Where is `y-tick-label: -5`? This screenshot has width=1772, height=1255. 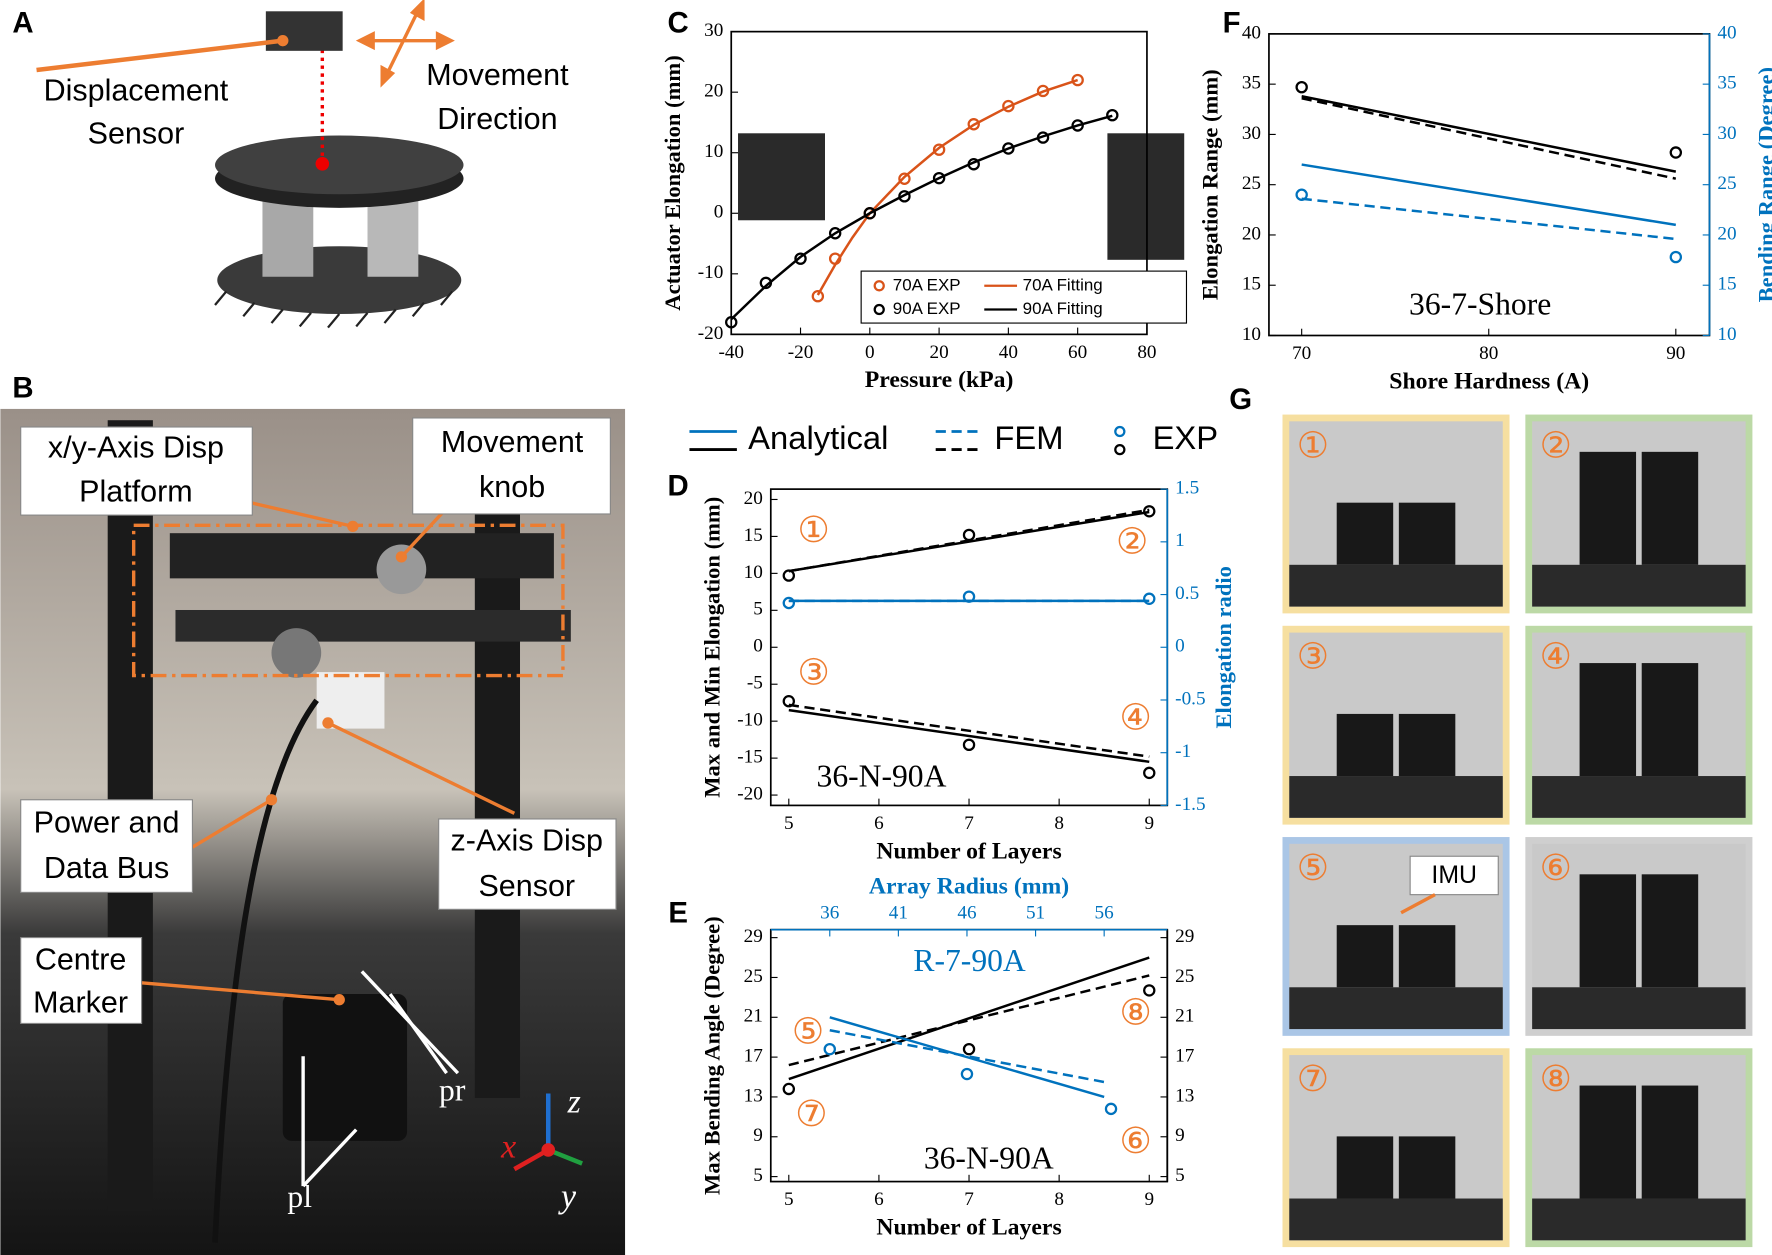
y-tick-label: -5 is located at coordinates (755, 683).